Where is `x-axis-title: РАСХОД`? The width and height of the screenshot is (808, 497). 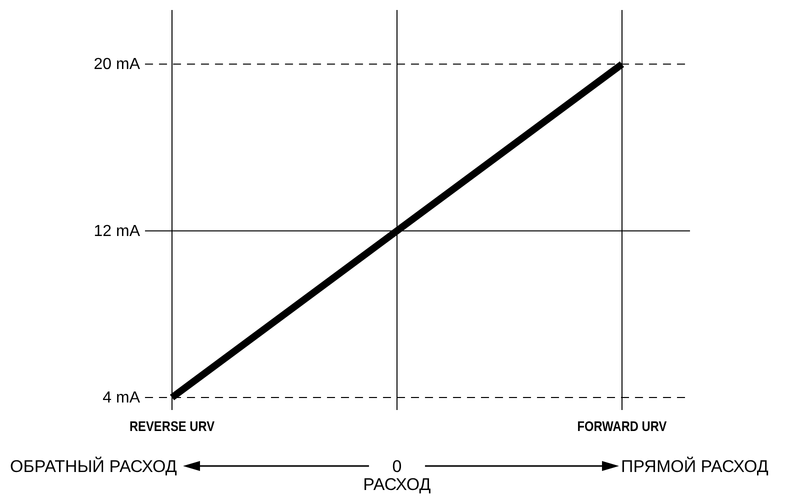
x-axis-title: РАСХОД is located at coordinates (397, 484).